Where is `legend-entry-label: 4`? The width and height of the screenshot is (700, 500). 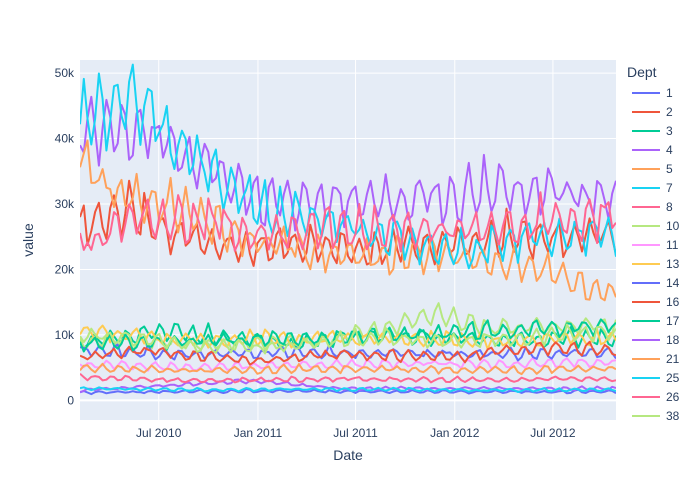
legend-entry-label: 4 is located at coordinates (669, 150).